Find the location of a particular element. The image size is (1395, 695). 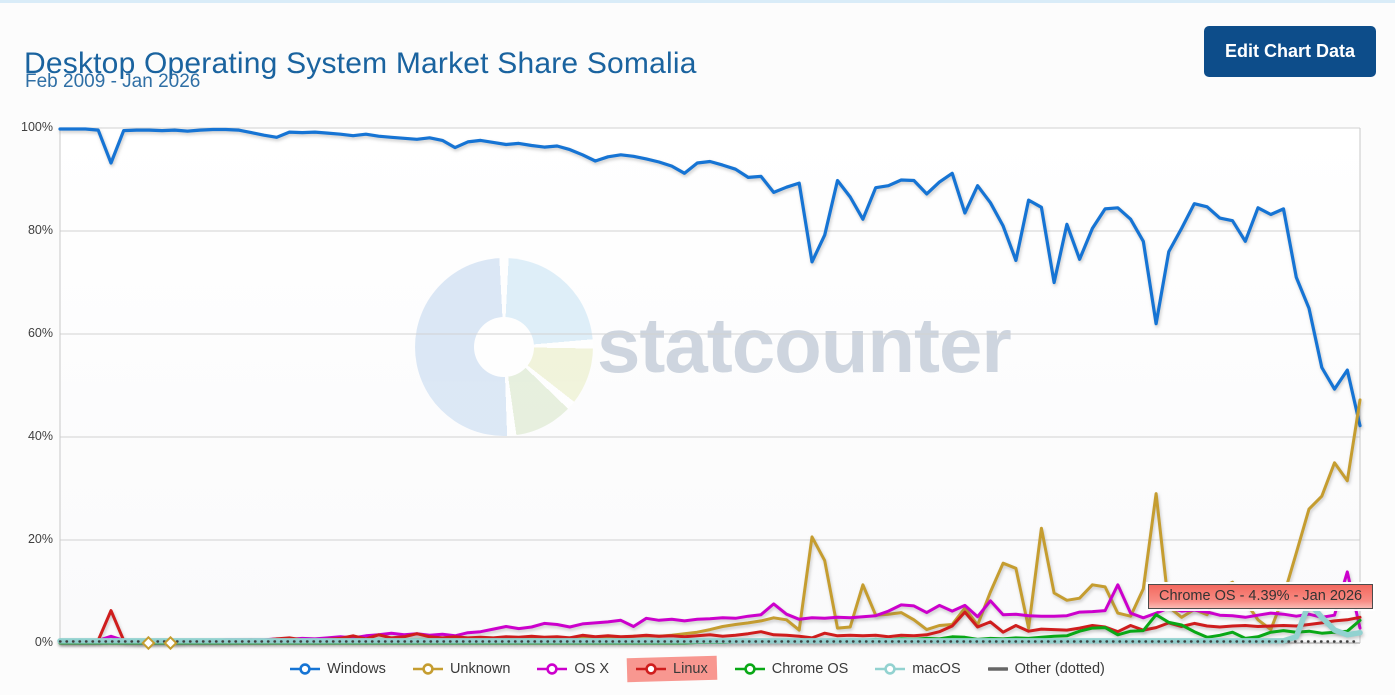

legend-item-linux: Linux is located at coordinates (672, 669).